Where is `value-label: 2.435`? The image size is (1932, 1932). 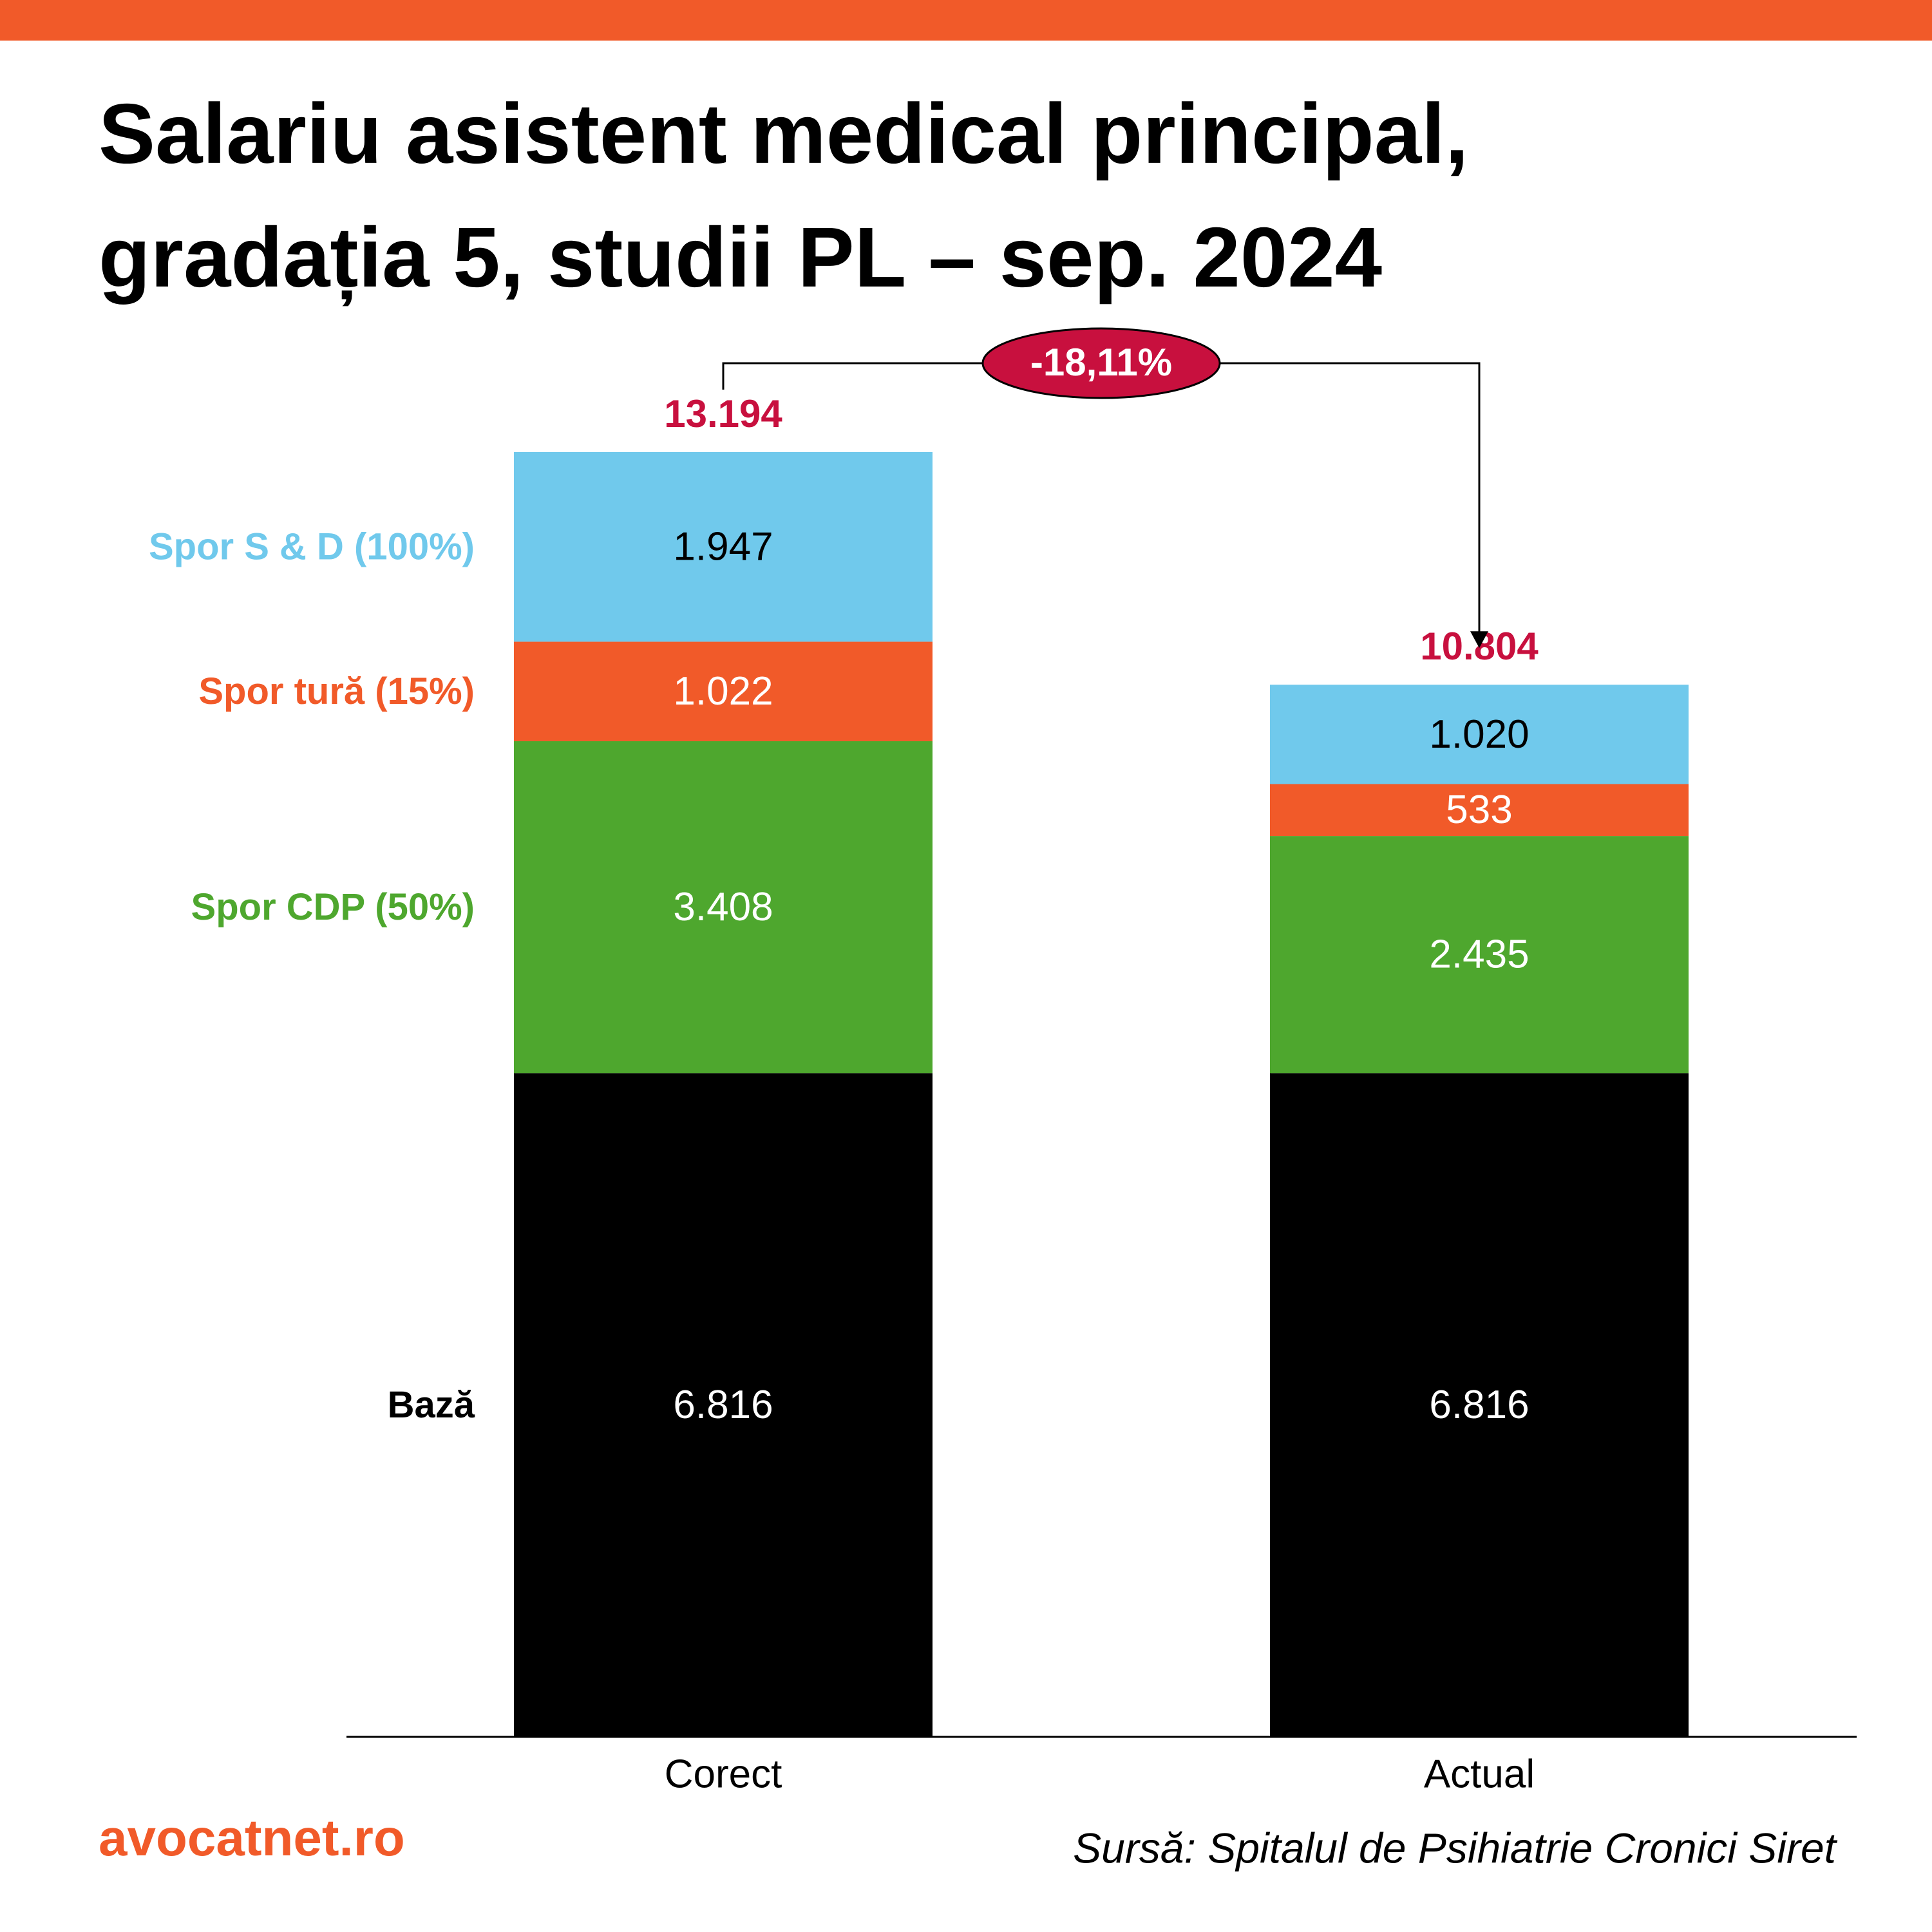
value-label: 2.435 is located at coordinates (1479, 955).